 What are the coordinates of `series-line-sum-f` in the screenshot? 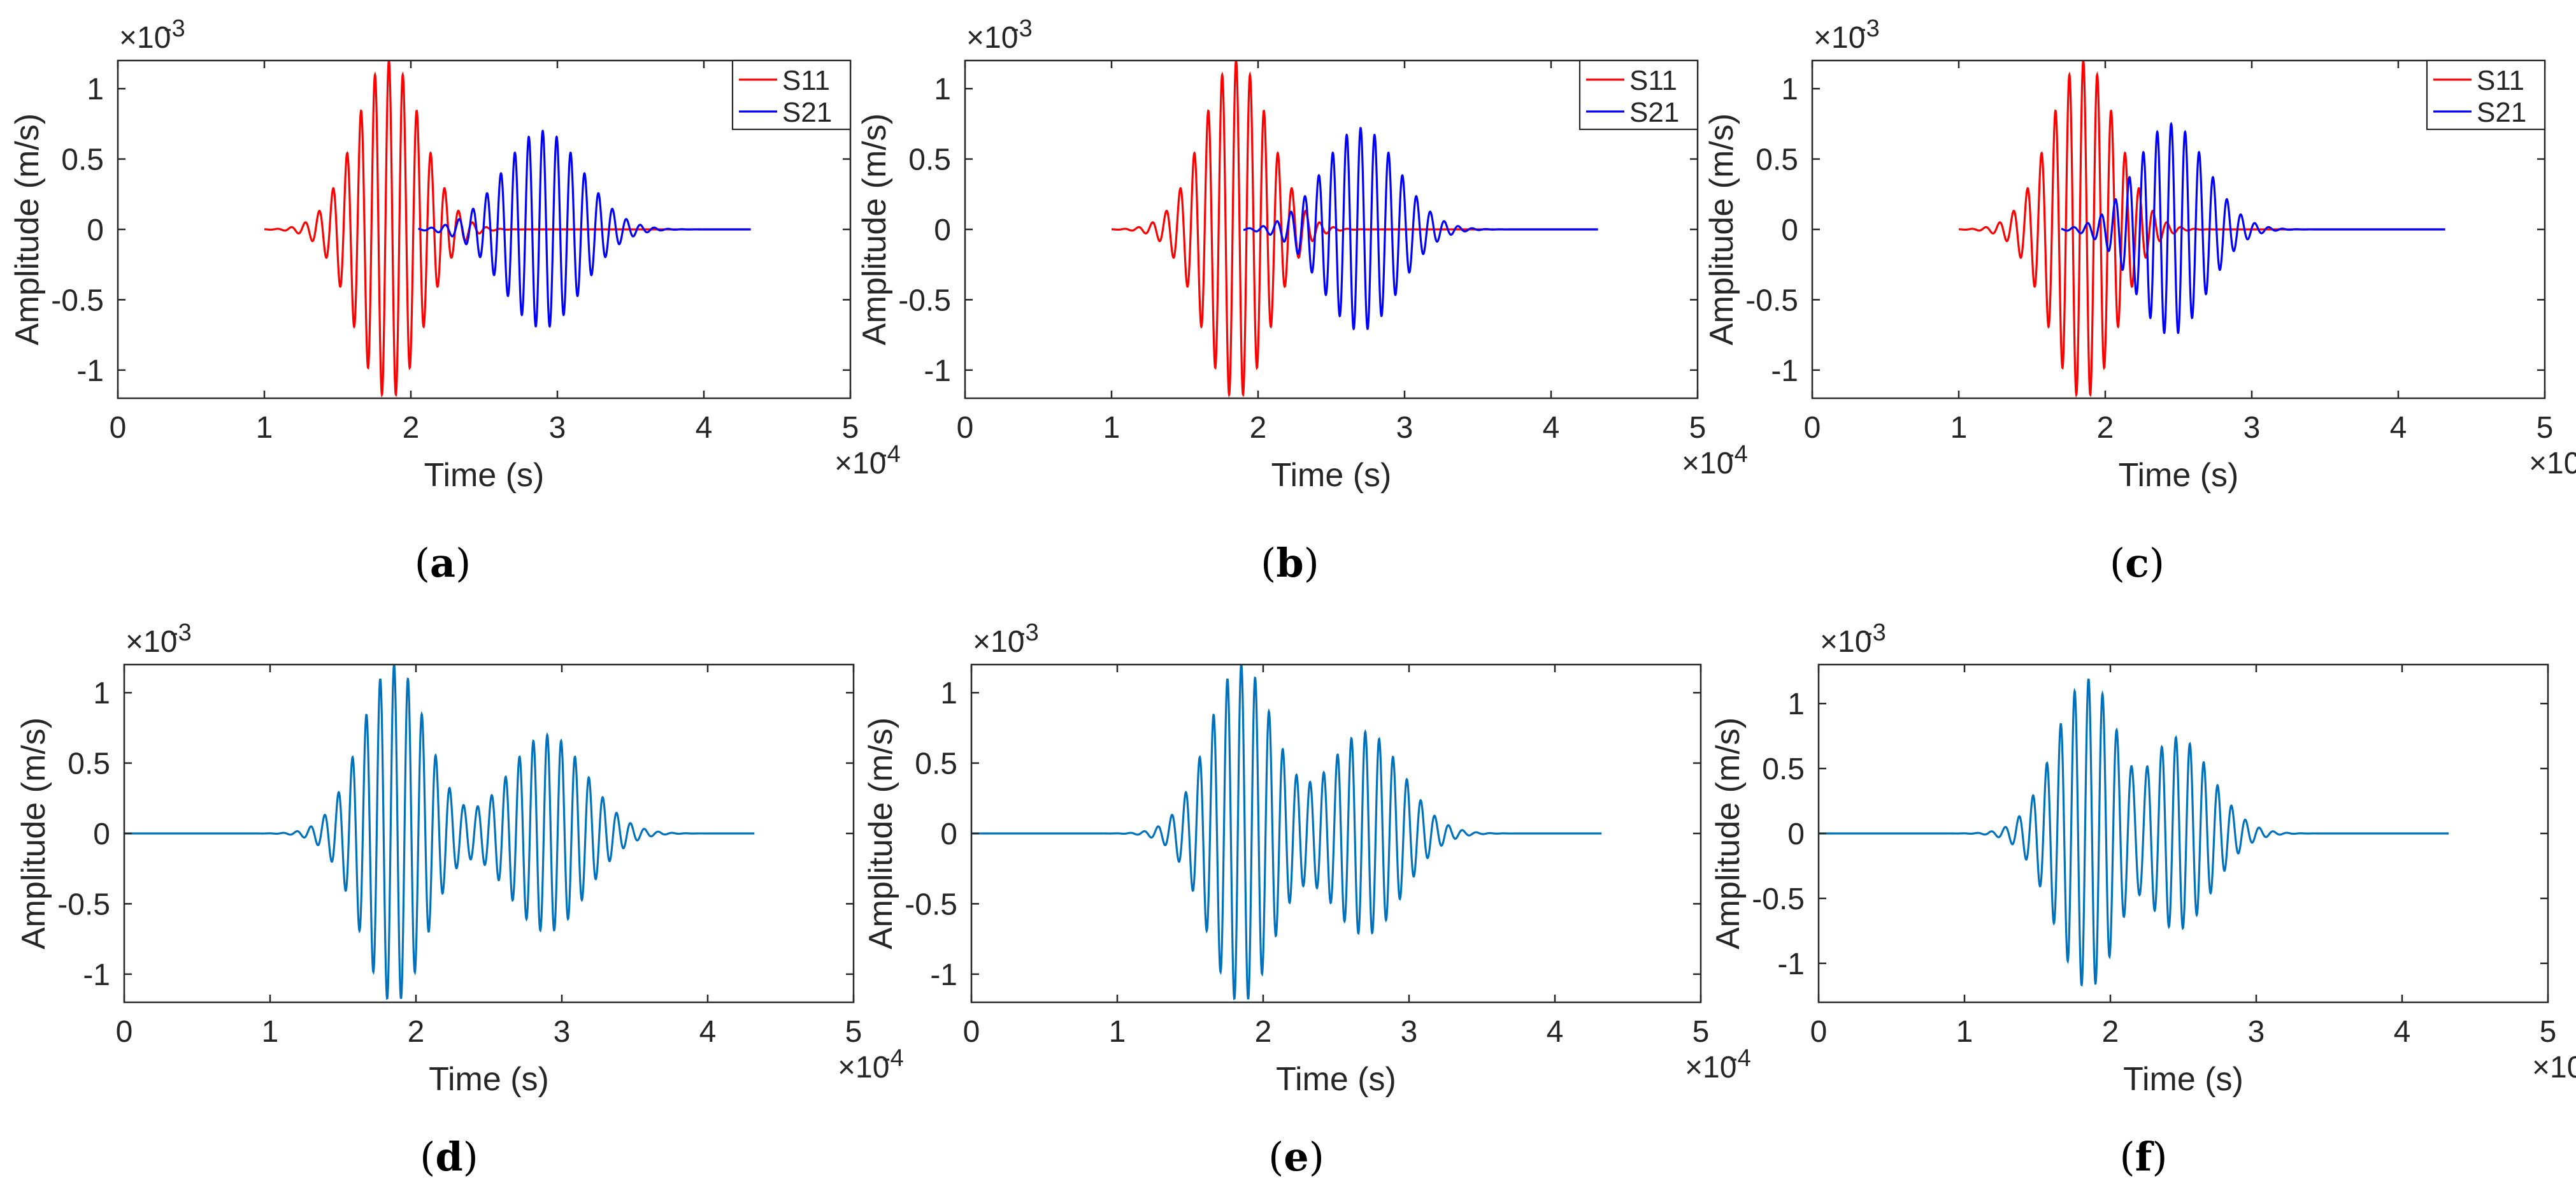 It's located at (2134, 833).